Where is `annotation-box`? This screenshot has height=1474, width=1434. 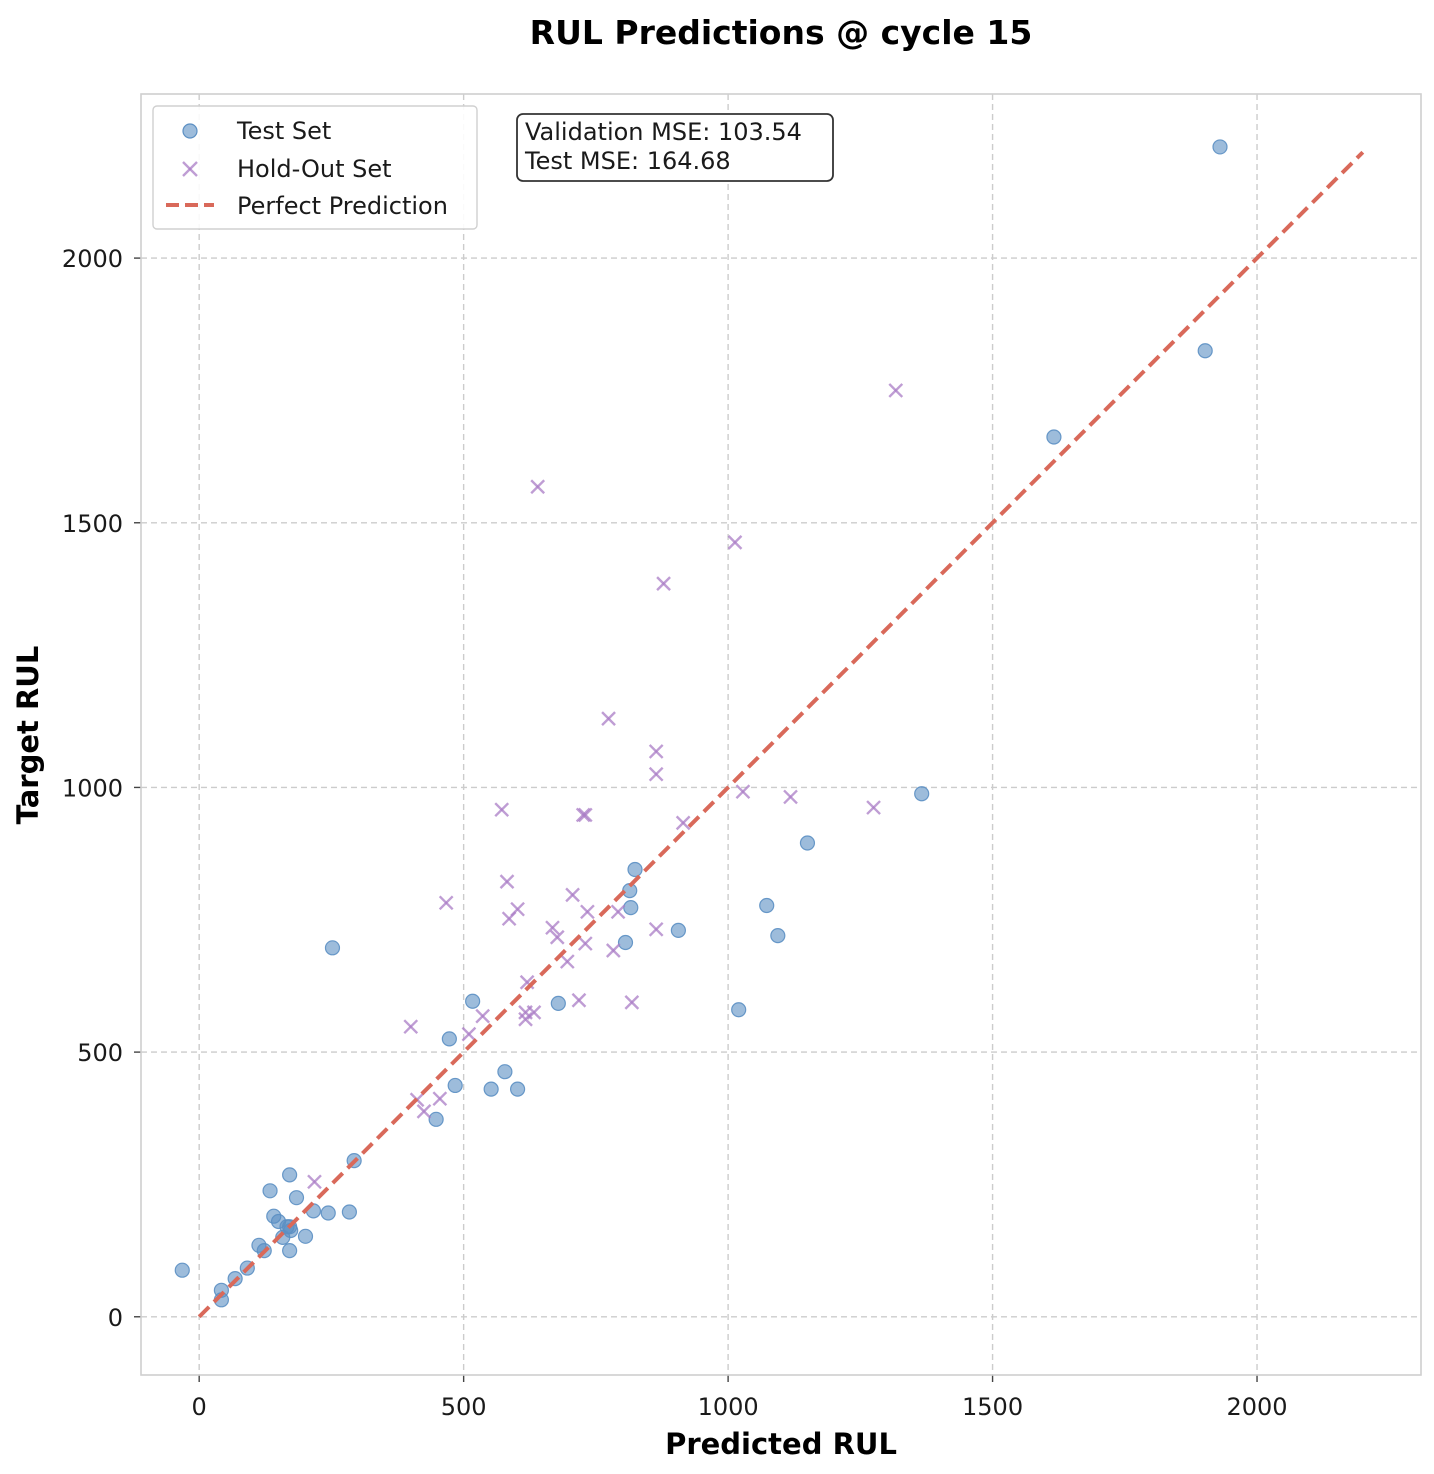 annotation-box is located at coordinates (675, 147).